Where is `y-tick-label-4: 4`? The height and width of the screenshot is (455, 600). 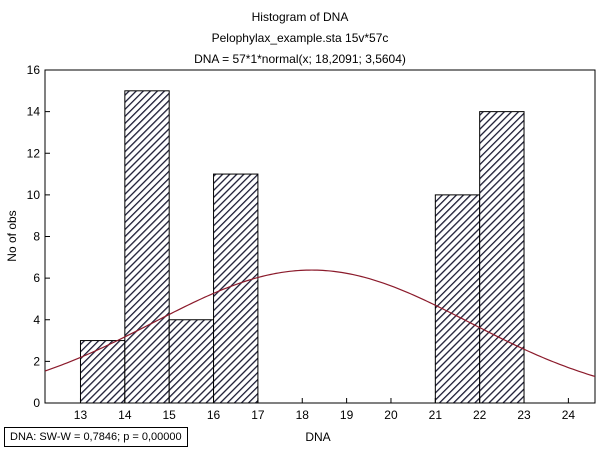
y-tick-label-4: 4 is located at coordinates (36, 320).